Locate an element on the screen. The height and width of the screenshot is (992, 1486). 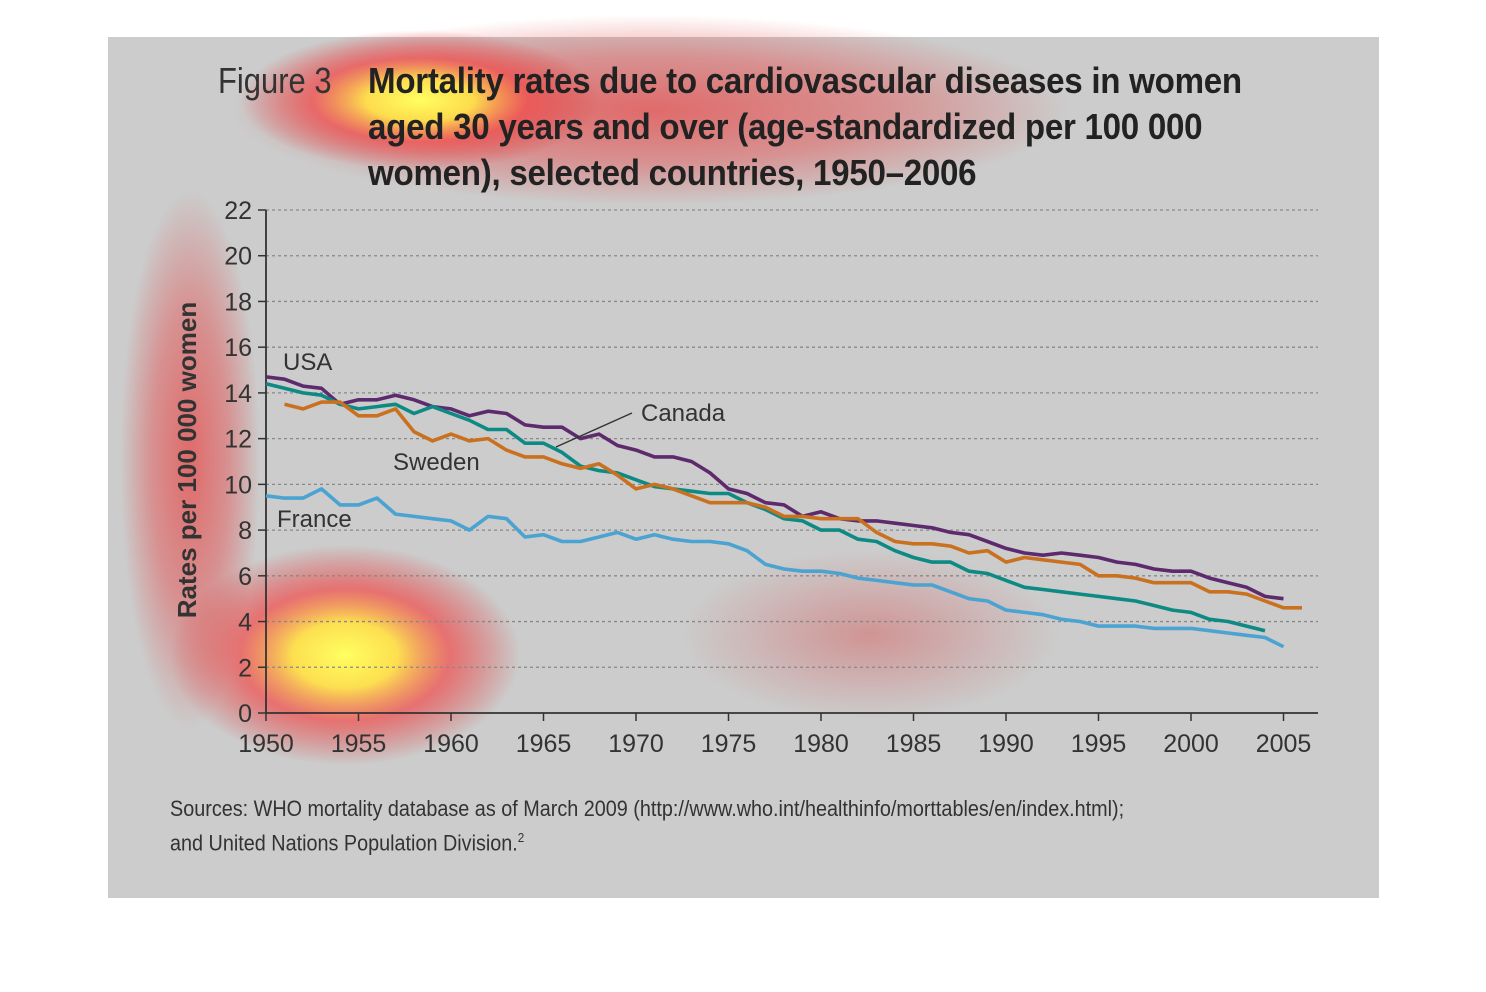
heat-center-faint is located at coordinates (870, 635).